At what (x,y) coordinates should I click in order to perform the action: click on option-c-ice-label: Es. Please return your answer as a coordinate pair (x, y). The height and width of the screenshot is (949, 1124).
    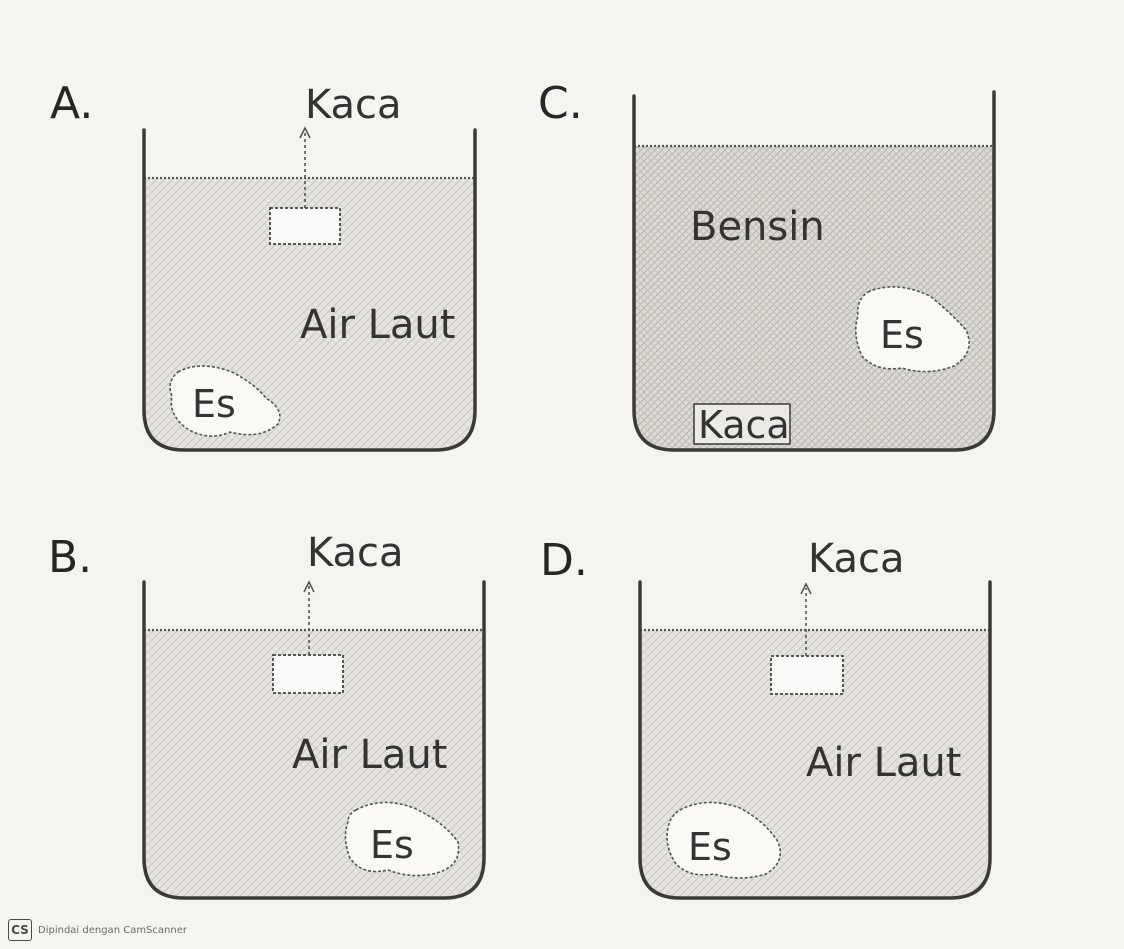
    Looking at the image, I should click on (902, 335).